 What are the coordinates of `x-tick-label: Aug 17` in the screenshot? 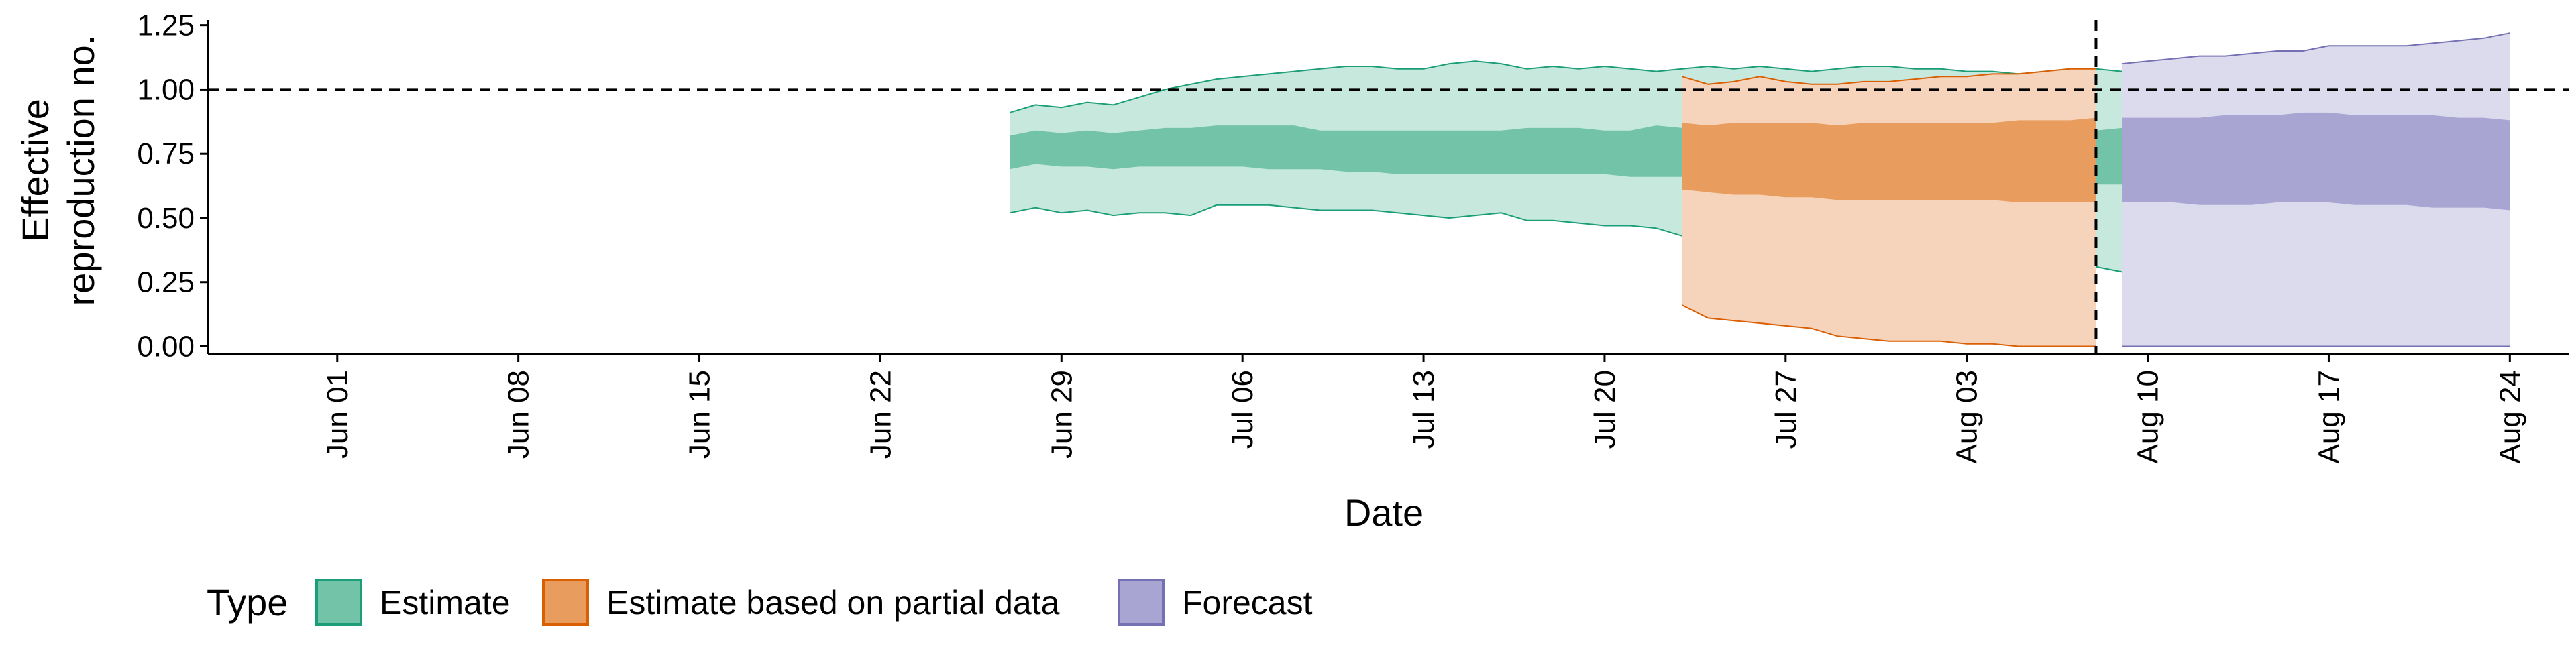 It's located at (2328, 417).